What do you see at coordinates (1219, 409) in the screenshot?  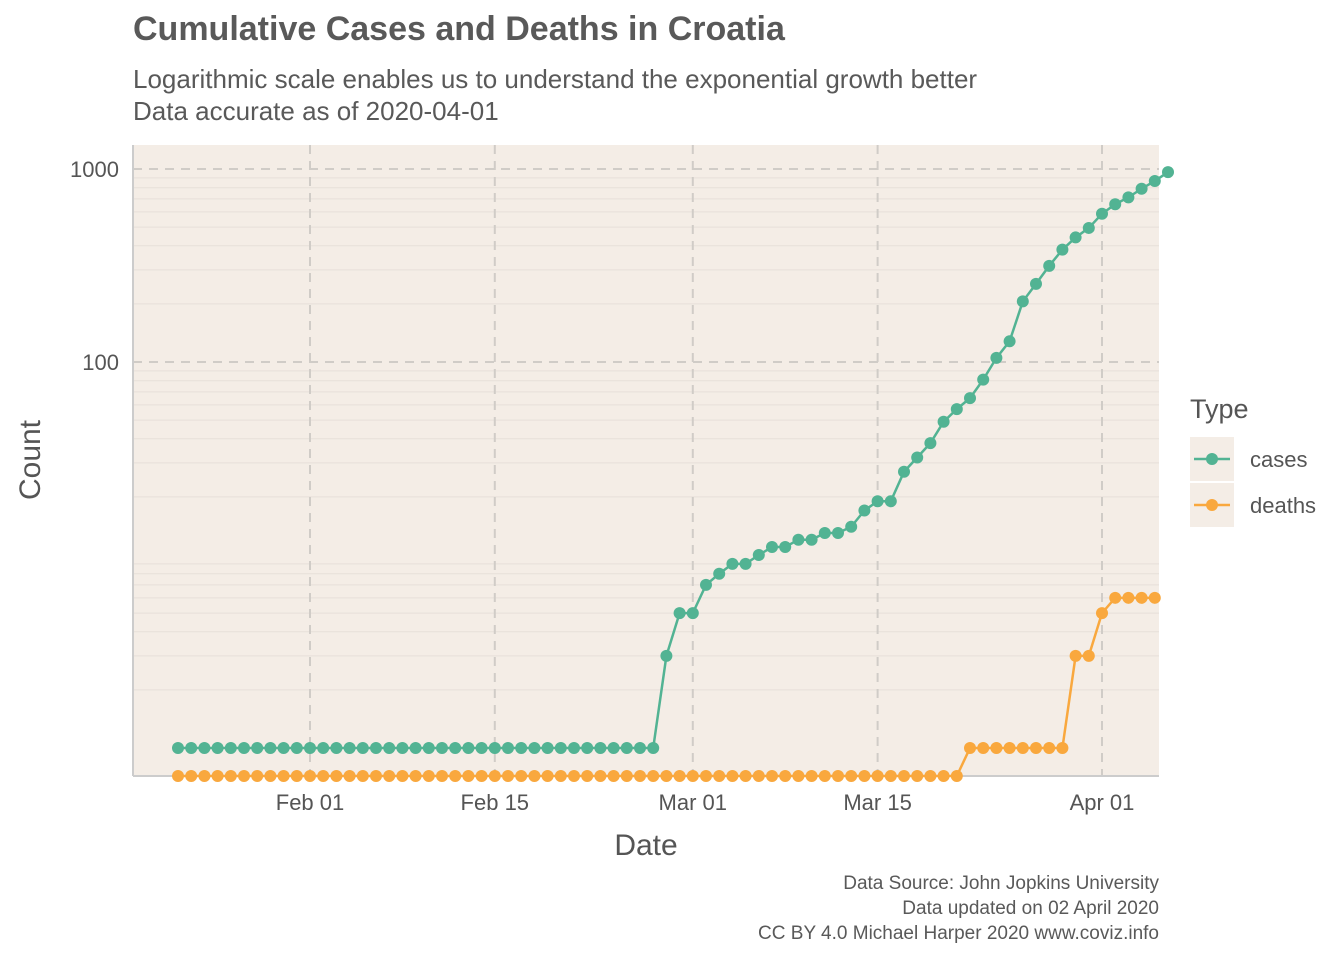 I see `legend-title: Type` at bounding box center [1219, 409].